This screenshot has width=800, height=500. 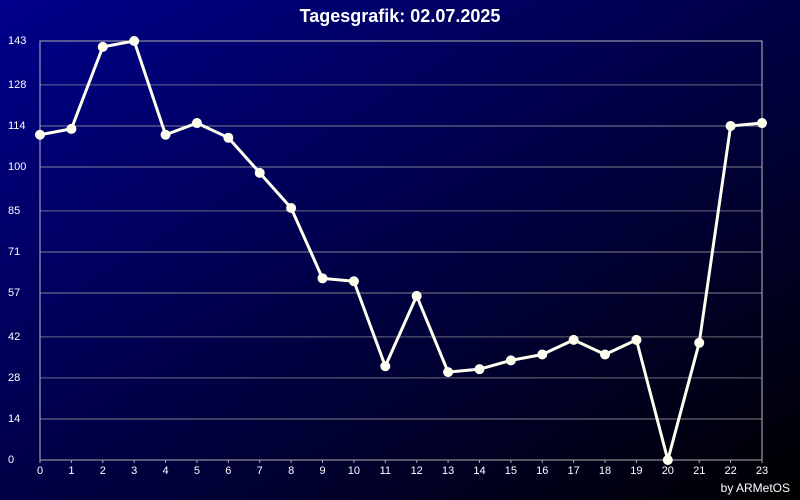 What do you see at coordinates (40, 471) in the screenshot?
I see `x-tick-label: 0` at bounding box center [40, 471].